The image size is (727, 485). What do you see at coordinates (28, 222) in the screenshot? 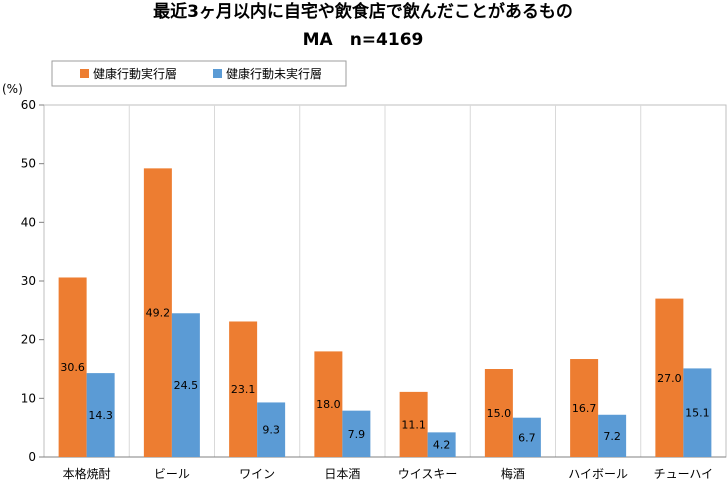
I see `y-tick-label: 40` at bounding box center [28, 222].